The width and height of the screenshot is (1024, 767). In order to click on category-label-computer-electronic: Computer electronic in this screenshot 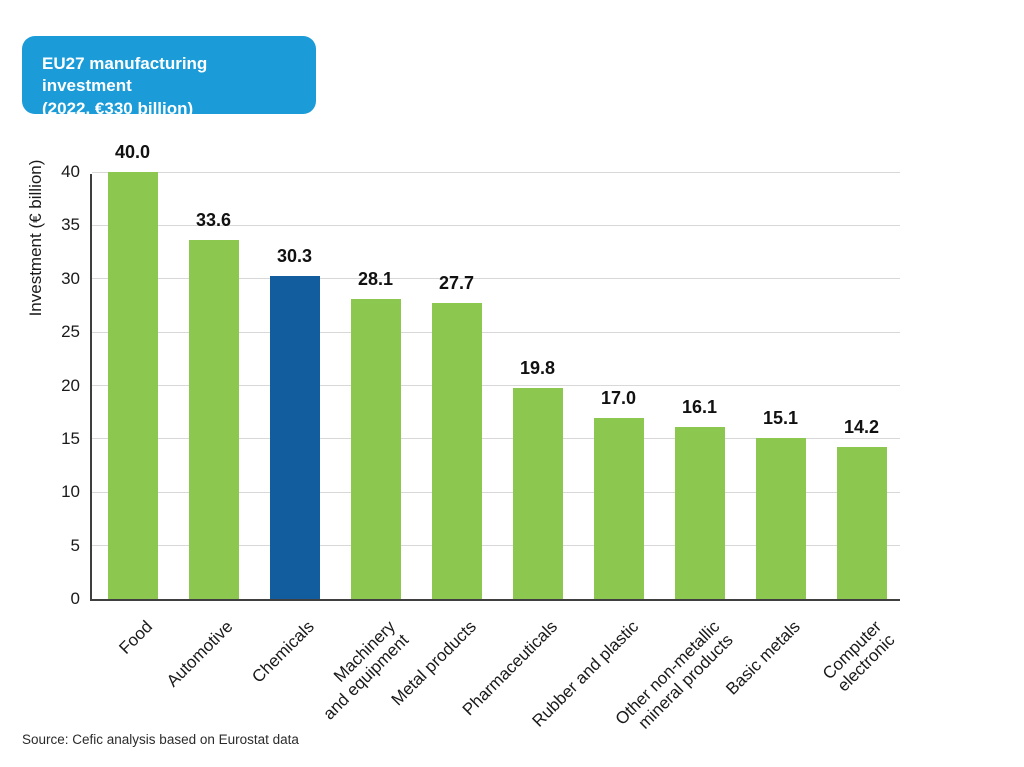, I will do `click(859, 657)`.